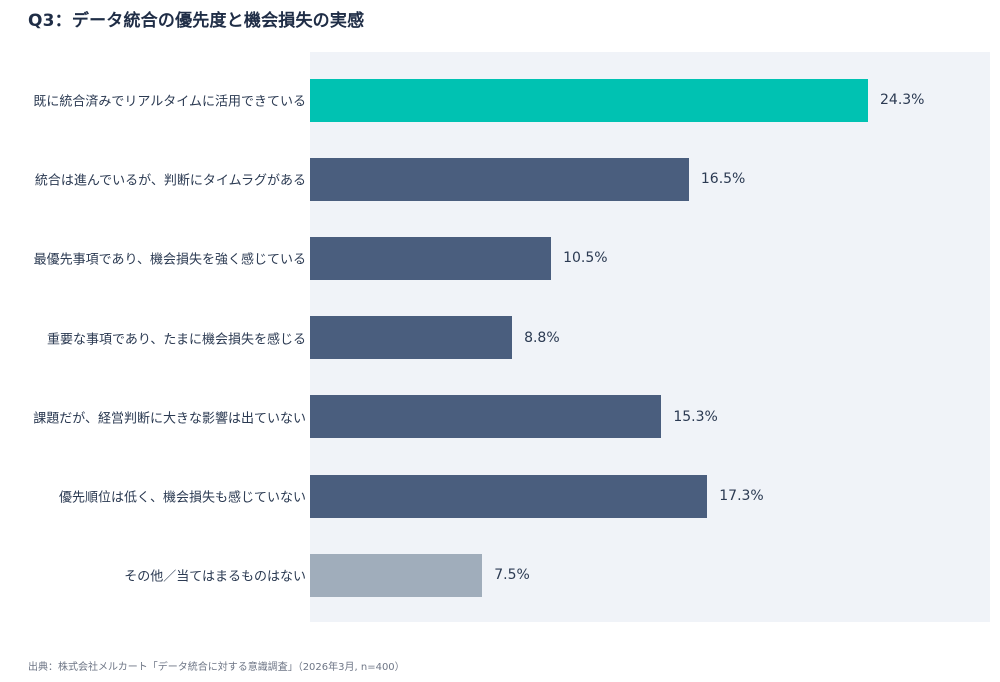  What do you see at coordinates (196, 21) in the screenshot?
I see `chart-title: Q3：データ統合の優先度と機会損失の実感` at bounding box center [196, 21].